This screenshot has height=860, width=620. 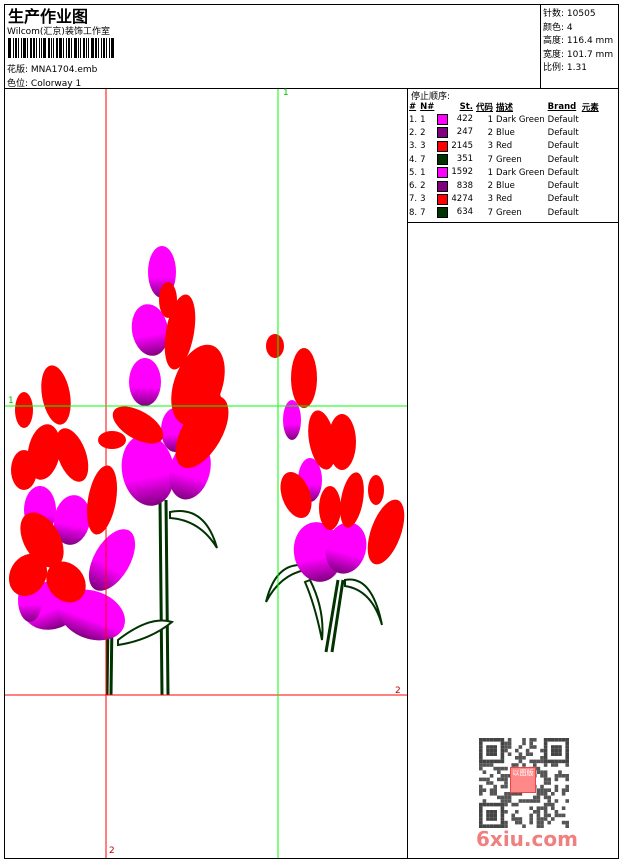 What do you see at coordinates (581, 14) in the screenshot?
I see `info-value: 10505` at bounding box center [581, 14].